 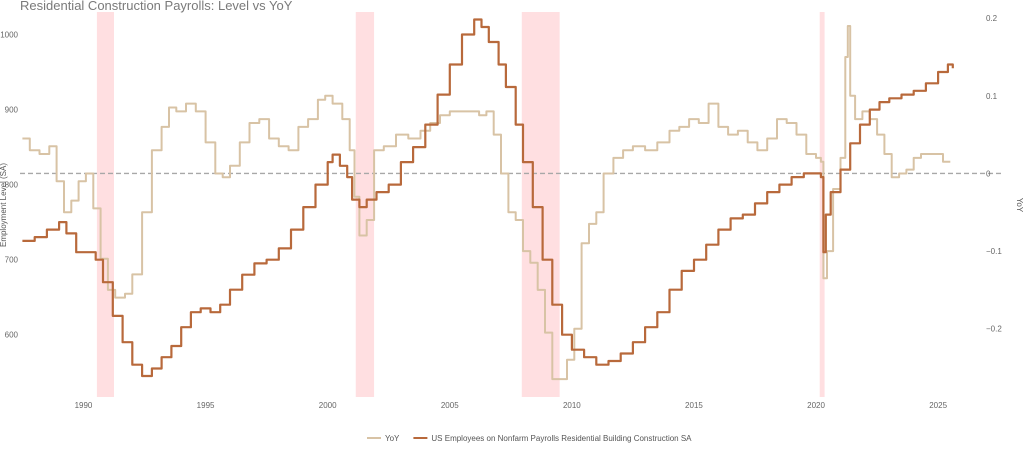 What do you see at coordinates (994, 173) in the screenshot?
I see `y-axis-right-ticks: −0.2 −0.1 0 0.1 0.2` at bounding box center [994, 173].